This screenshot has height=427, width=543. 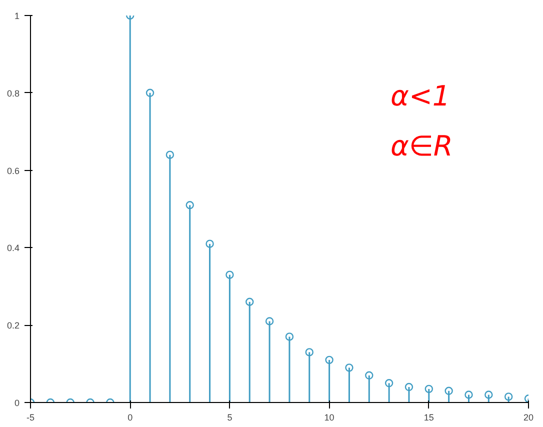 I want to click on y-tick-label: 0.2, so click(x=13, y=325).